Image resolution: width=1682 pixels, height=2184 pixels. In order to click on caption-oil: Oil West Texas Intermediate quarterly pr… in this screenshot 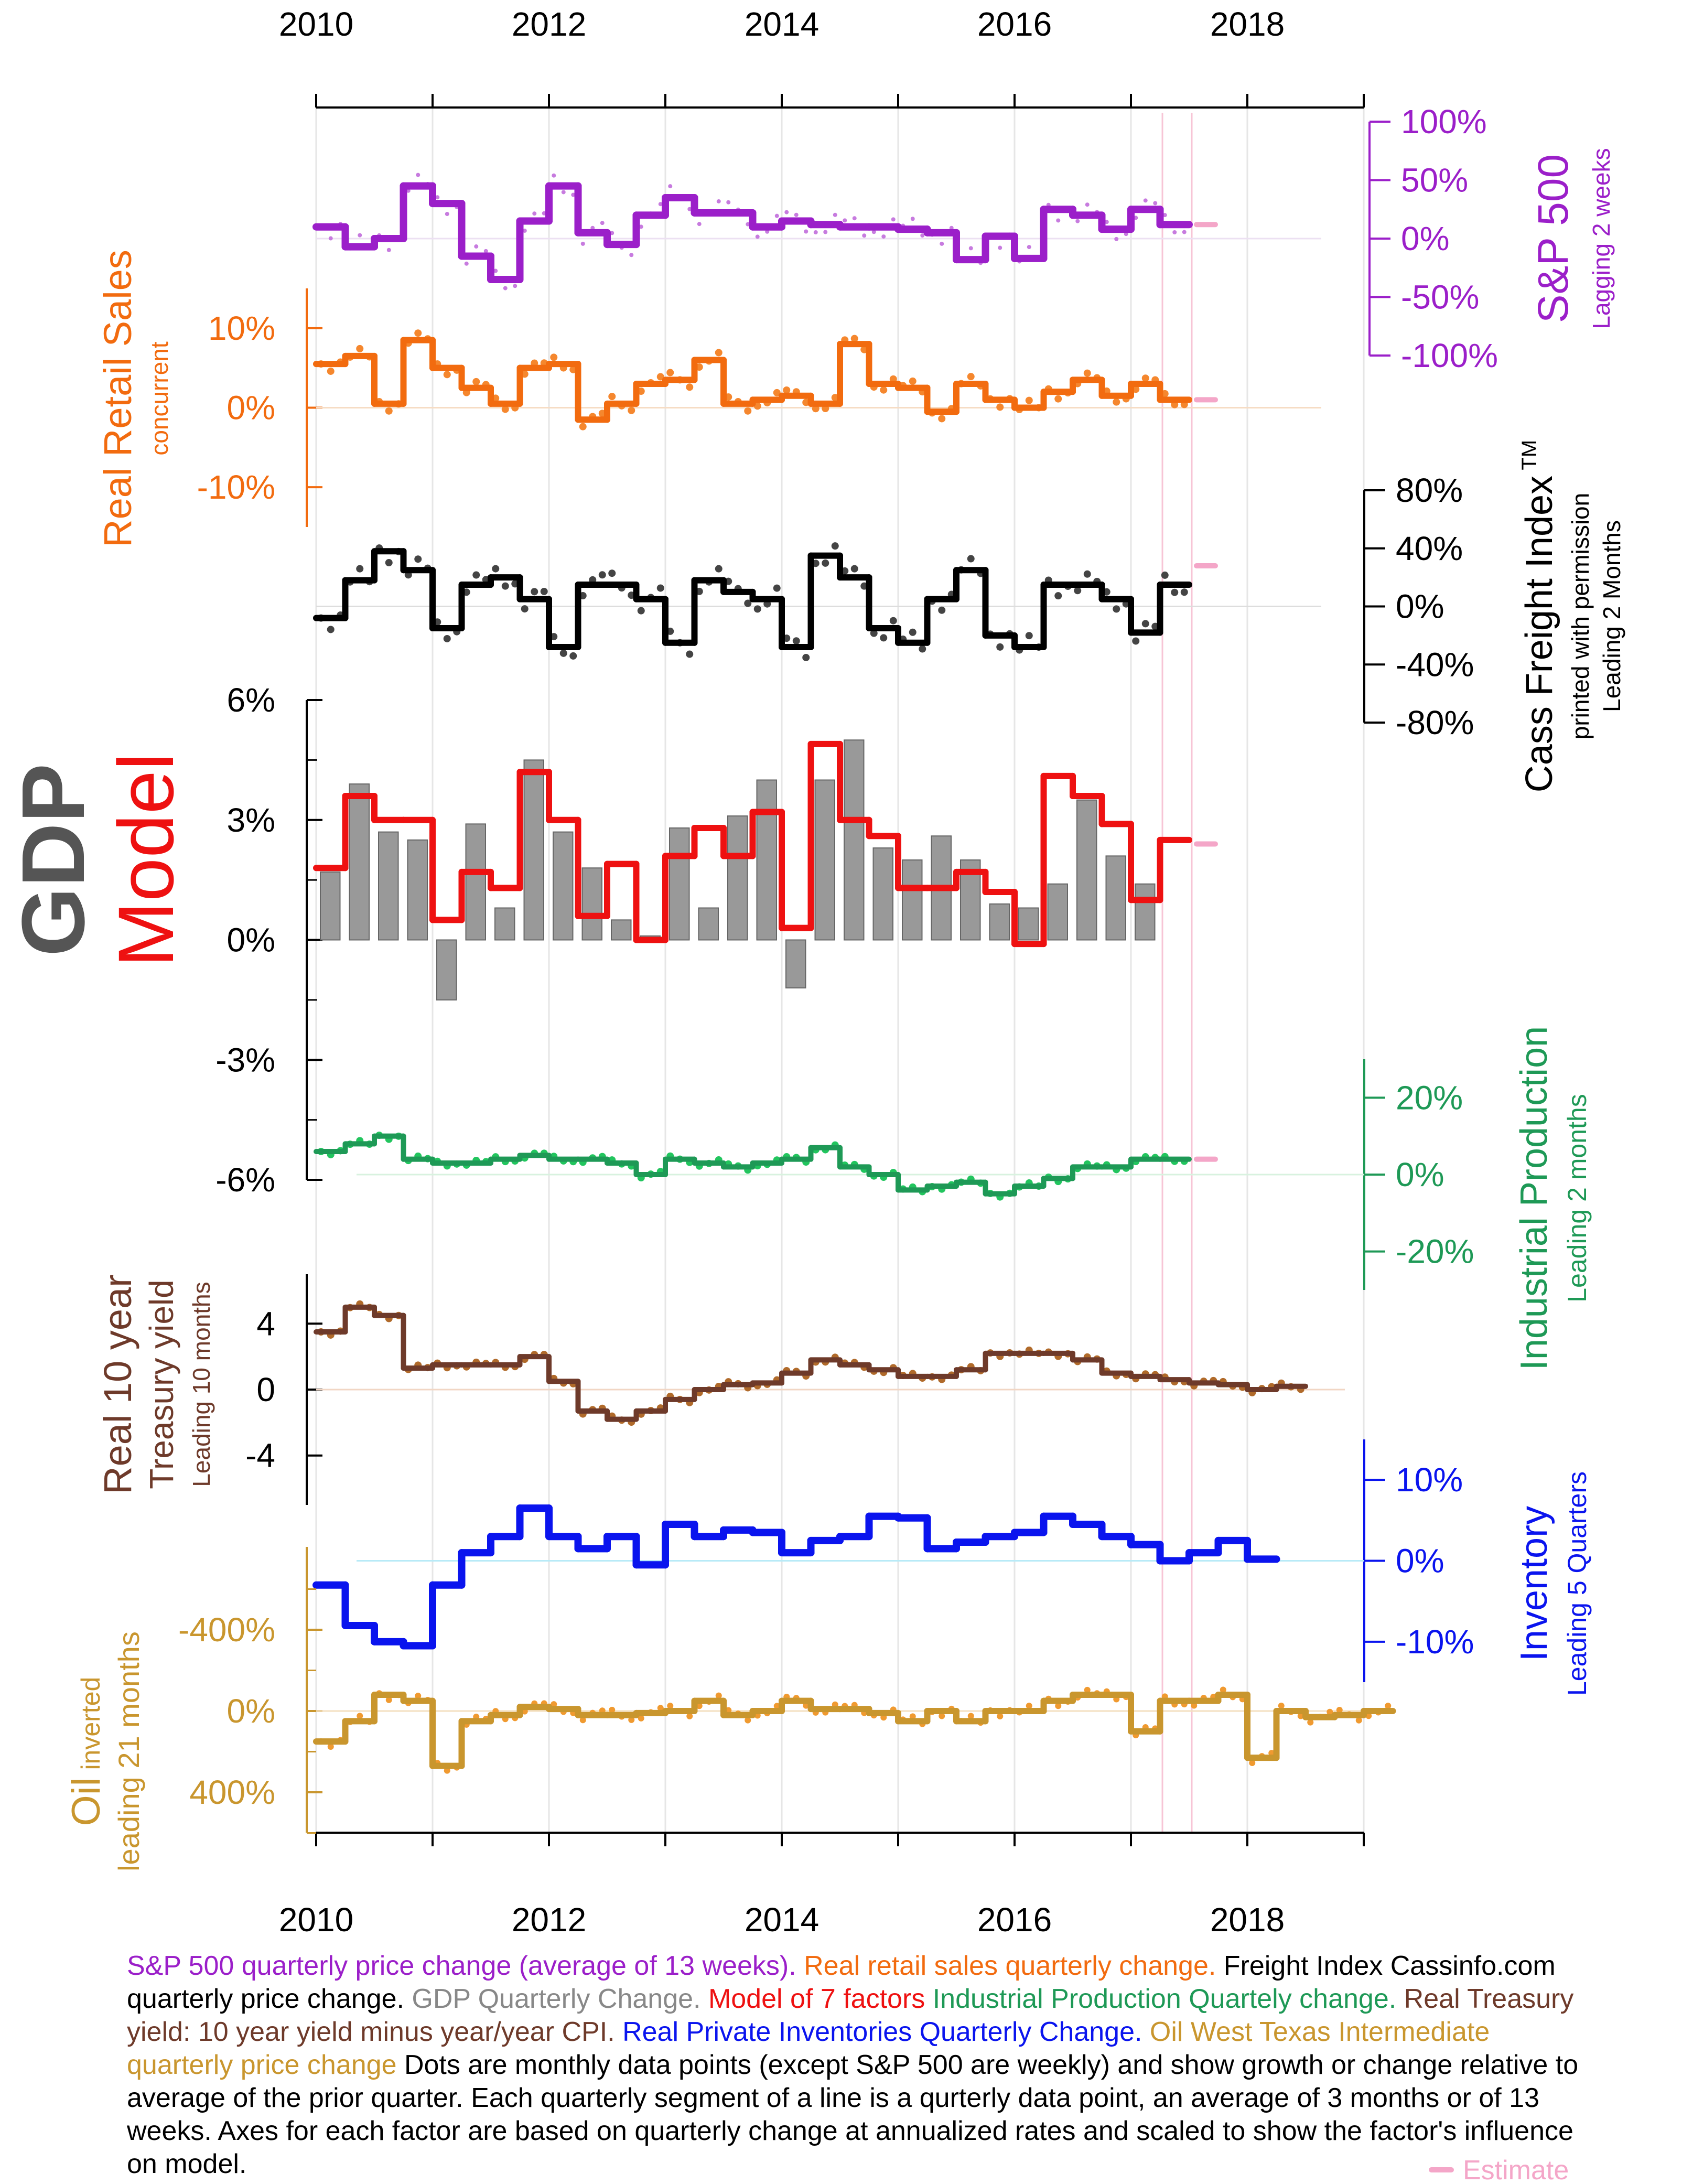, I will do `click(808, 2049)`.